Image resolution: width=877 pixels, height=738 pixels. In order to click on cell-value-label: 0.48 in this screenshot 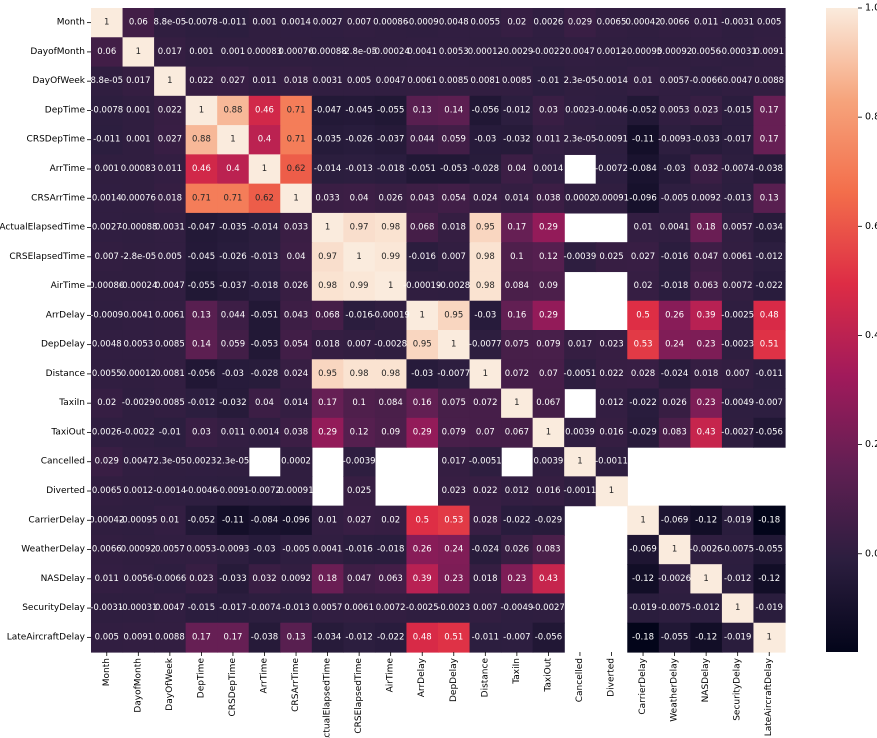, I will do `click(422, 637)`.